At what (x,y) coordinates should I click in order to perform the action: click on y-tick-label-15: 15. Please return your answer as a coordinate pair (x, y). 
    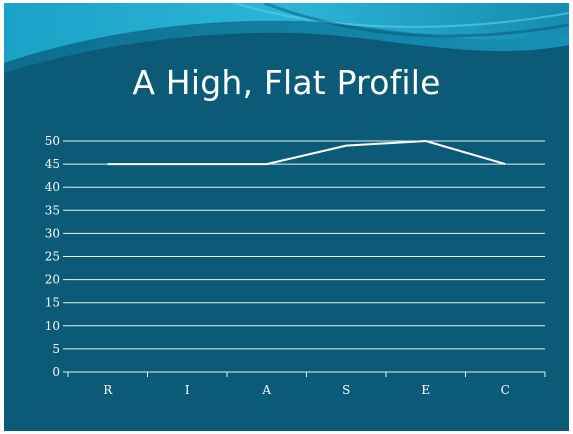
    Looking at the image, I should click on (52, 303).